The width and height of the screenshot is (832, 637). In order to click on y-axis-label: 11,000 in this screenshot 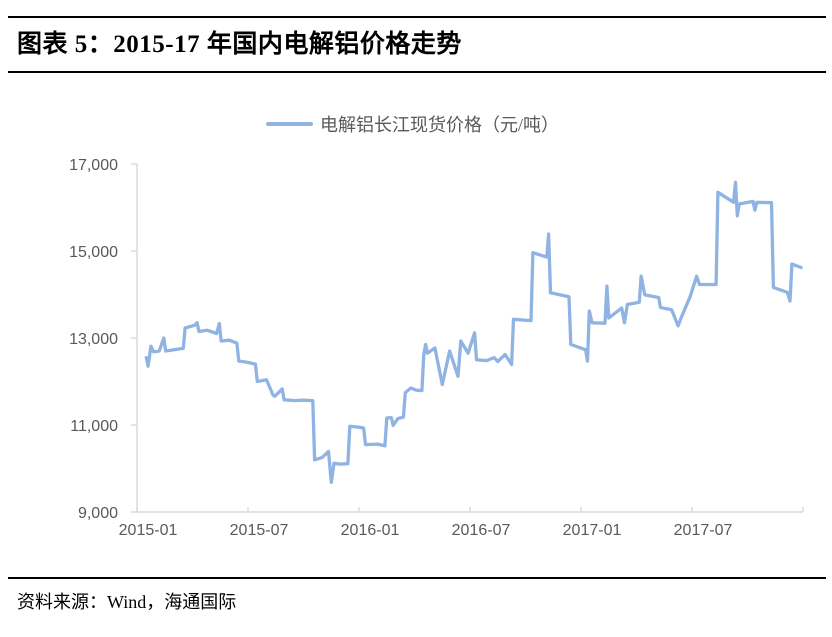, I will do `click(94, 426)`.